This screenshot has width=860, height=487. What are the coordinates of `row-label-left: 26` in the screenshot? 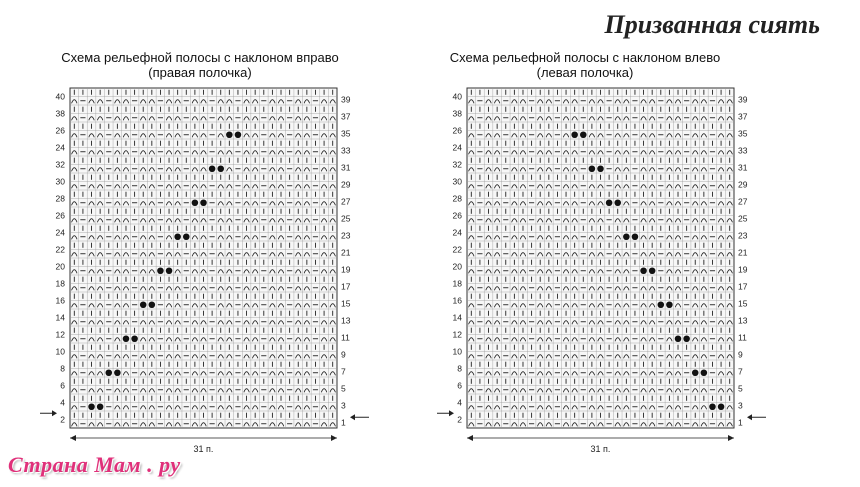 It's located at (458, 131).